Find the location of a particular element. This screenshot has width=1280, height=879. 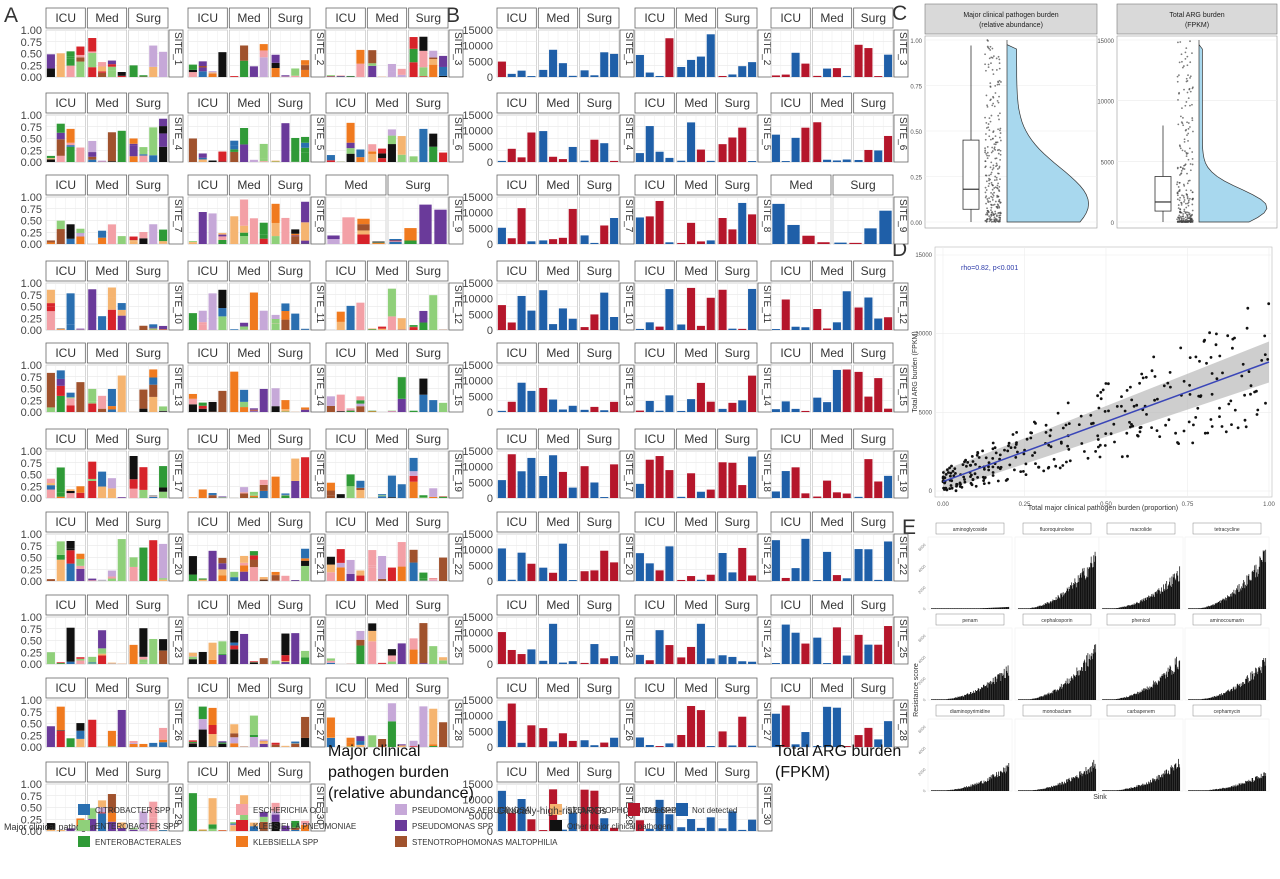

site-label: SITE_1 is located at coordinates (628, 49).